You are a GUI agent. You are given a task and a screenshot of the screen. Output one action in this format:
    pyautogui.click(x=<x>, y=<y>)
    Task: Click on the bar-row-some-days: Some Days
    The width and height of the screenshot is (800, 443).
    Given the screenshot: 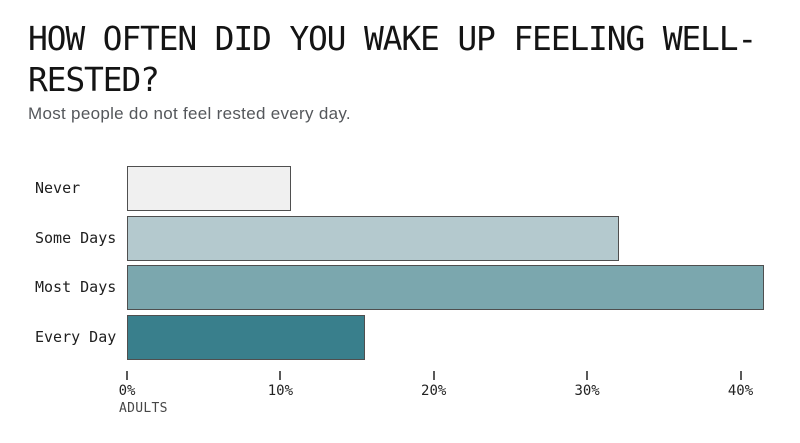 What is the action you would take?
    pyautogui.click(x=400, y=238)
    